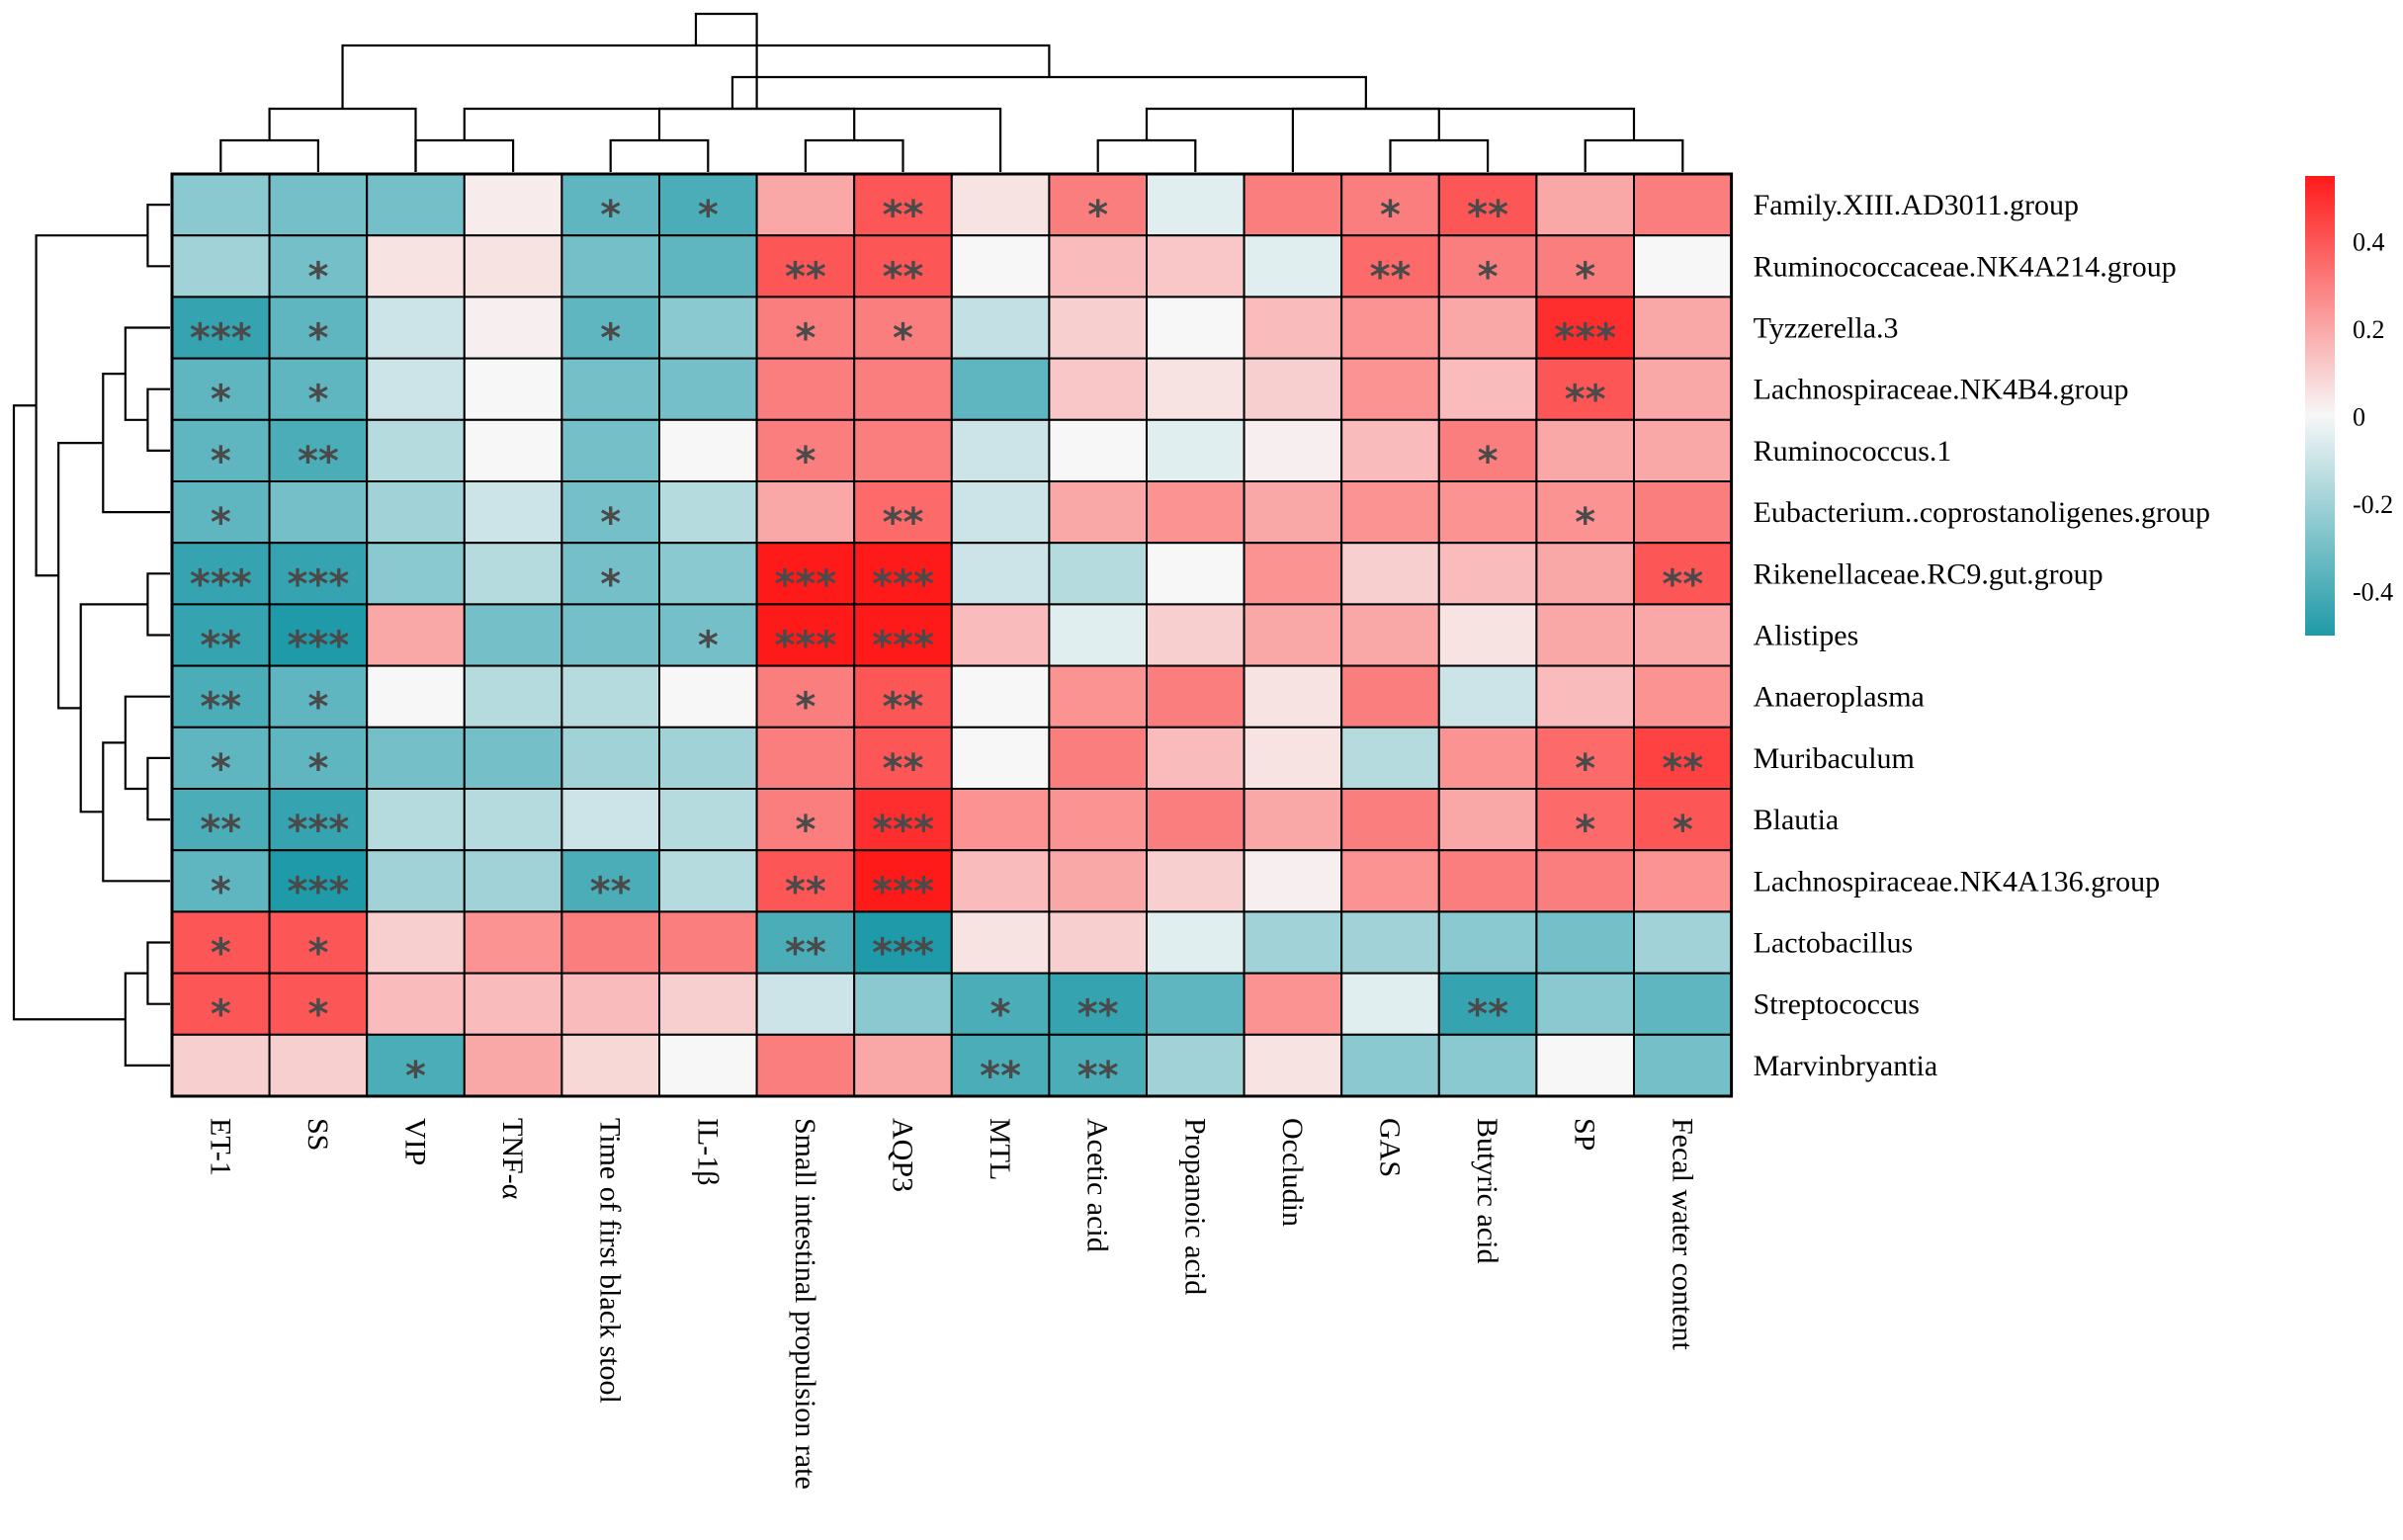  I want to click on row-label: Ruminococcus.1, so click(1853, 451).